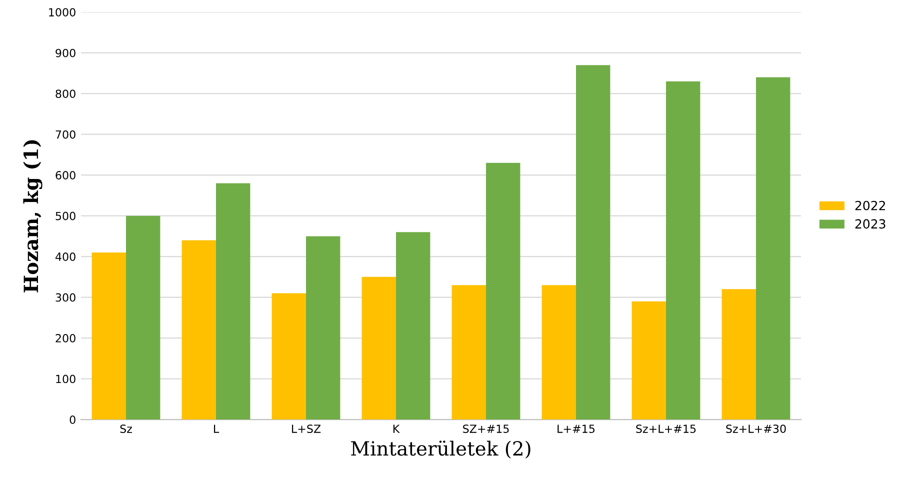  Describe the element at coordinates (756, 428) in the screenshot. I see `x-tick-label: Sz+L+#30` at that location.